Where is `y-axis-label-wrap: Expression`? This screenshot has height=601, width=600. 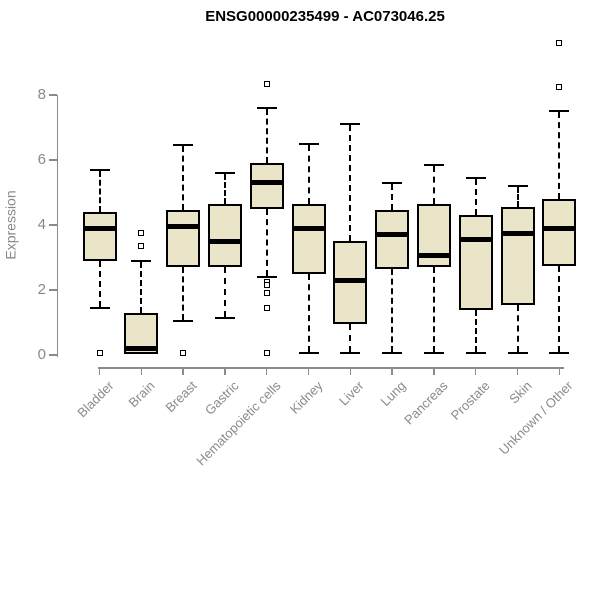
y-axis-label-wrap: Expression is located at coordinates (11, 225).